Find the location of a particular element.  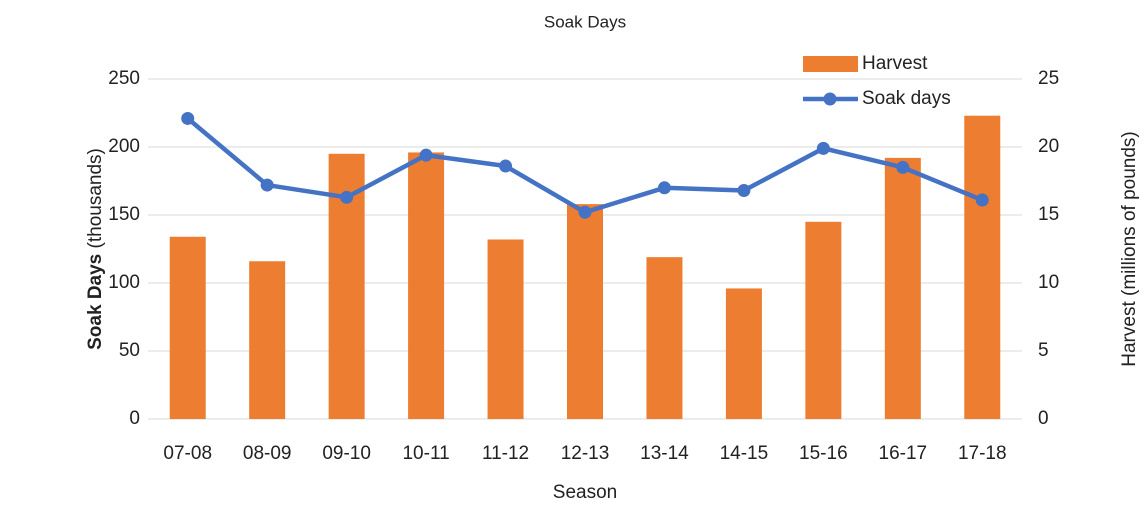

y-tick-label: 100 is located at coordinates (124, 282).